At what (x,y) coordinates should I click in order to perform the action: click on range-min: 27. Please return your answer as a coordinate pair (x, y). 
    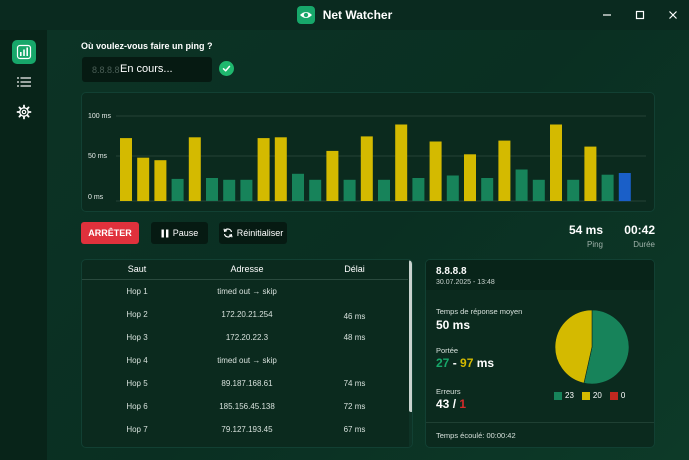
    Looking at the image, I should click on (443, 363).